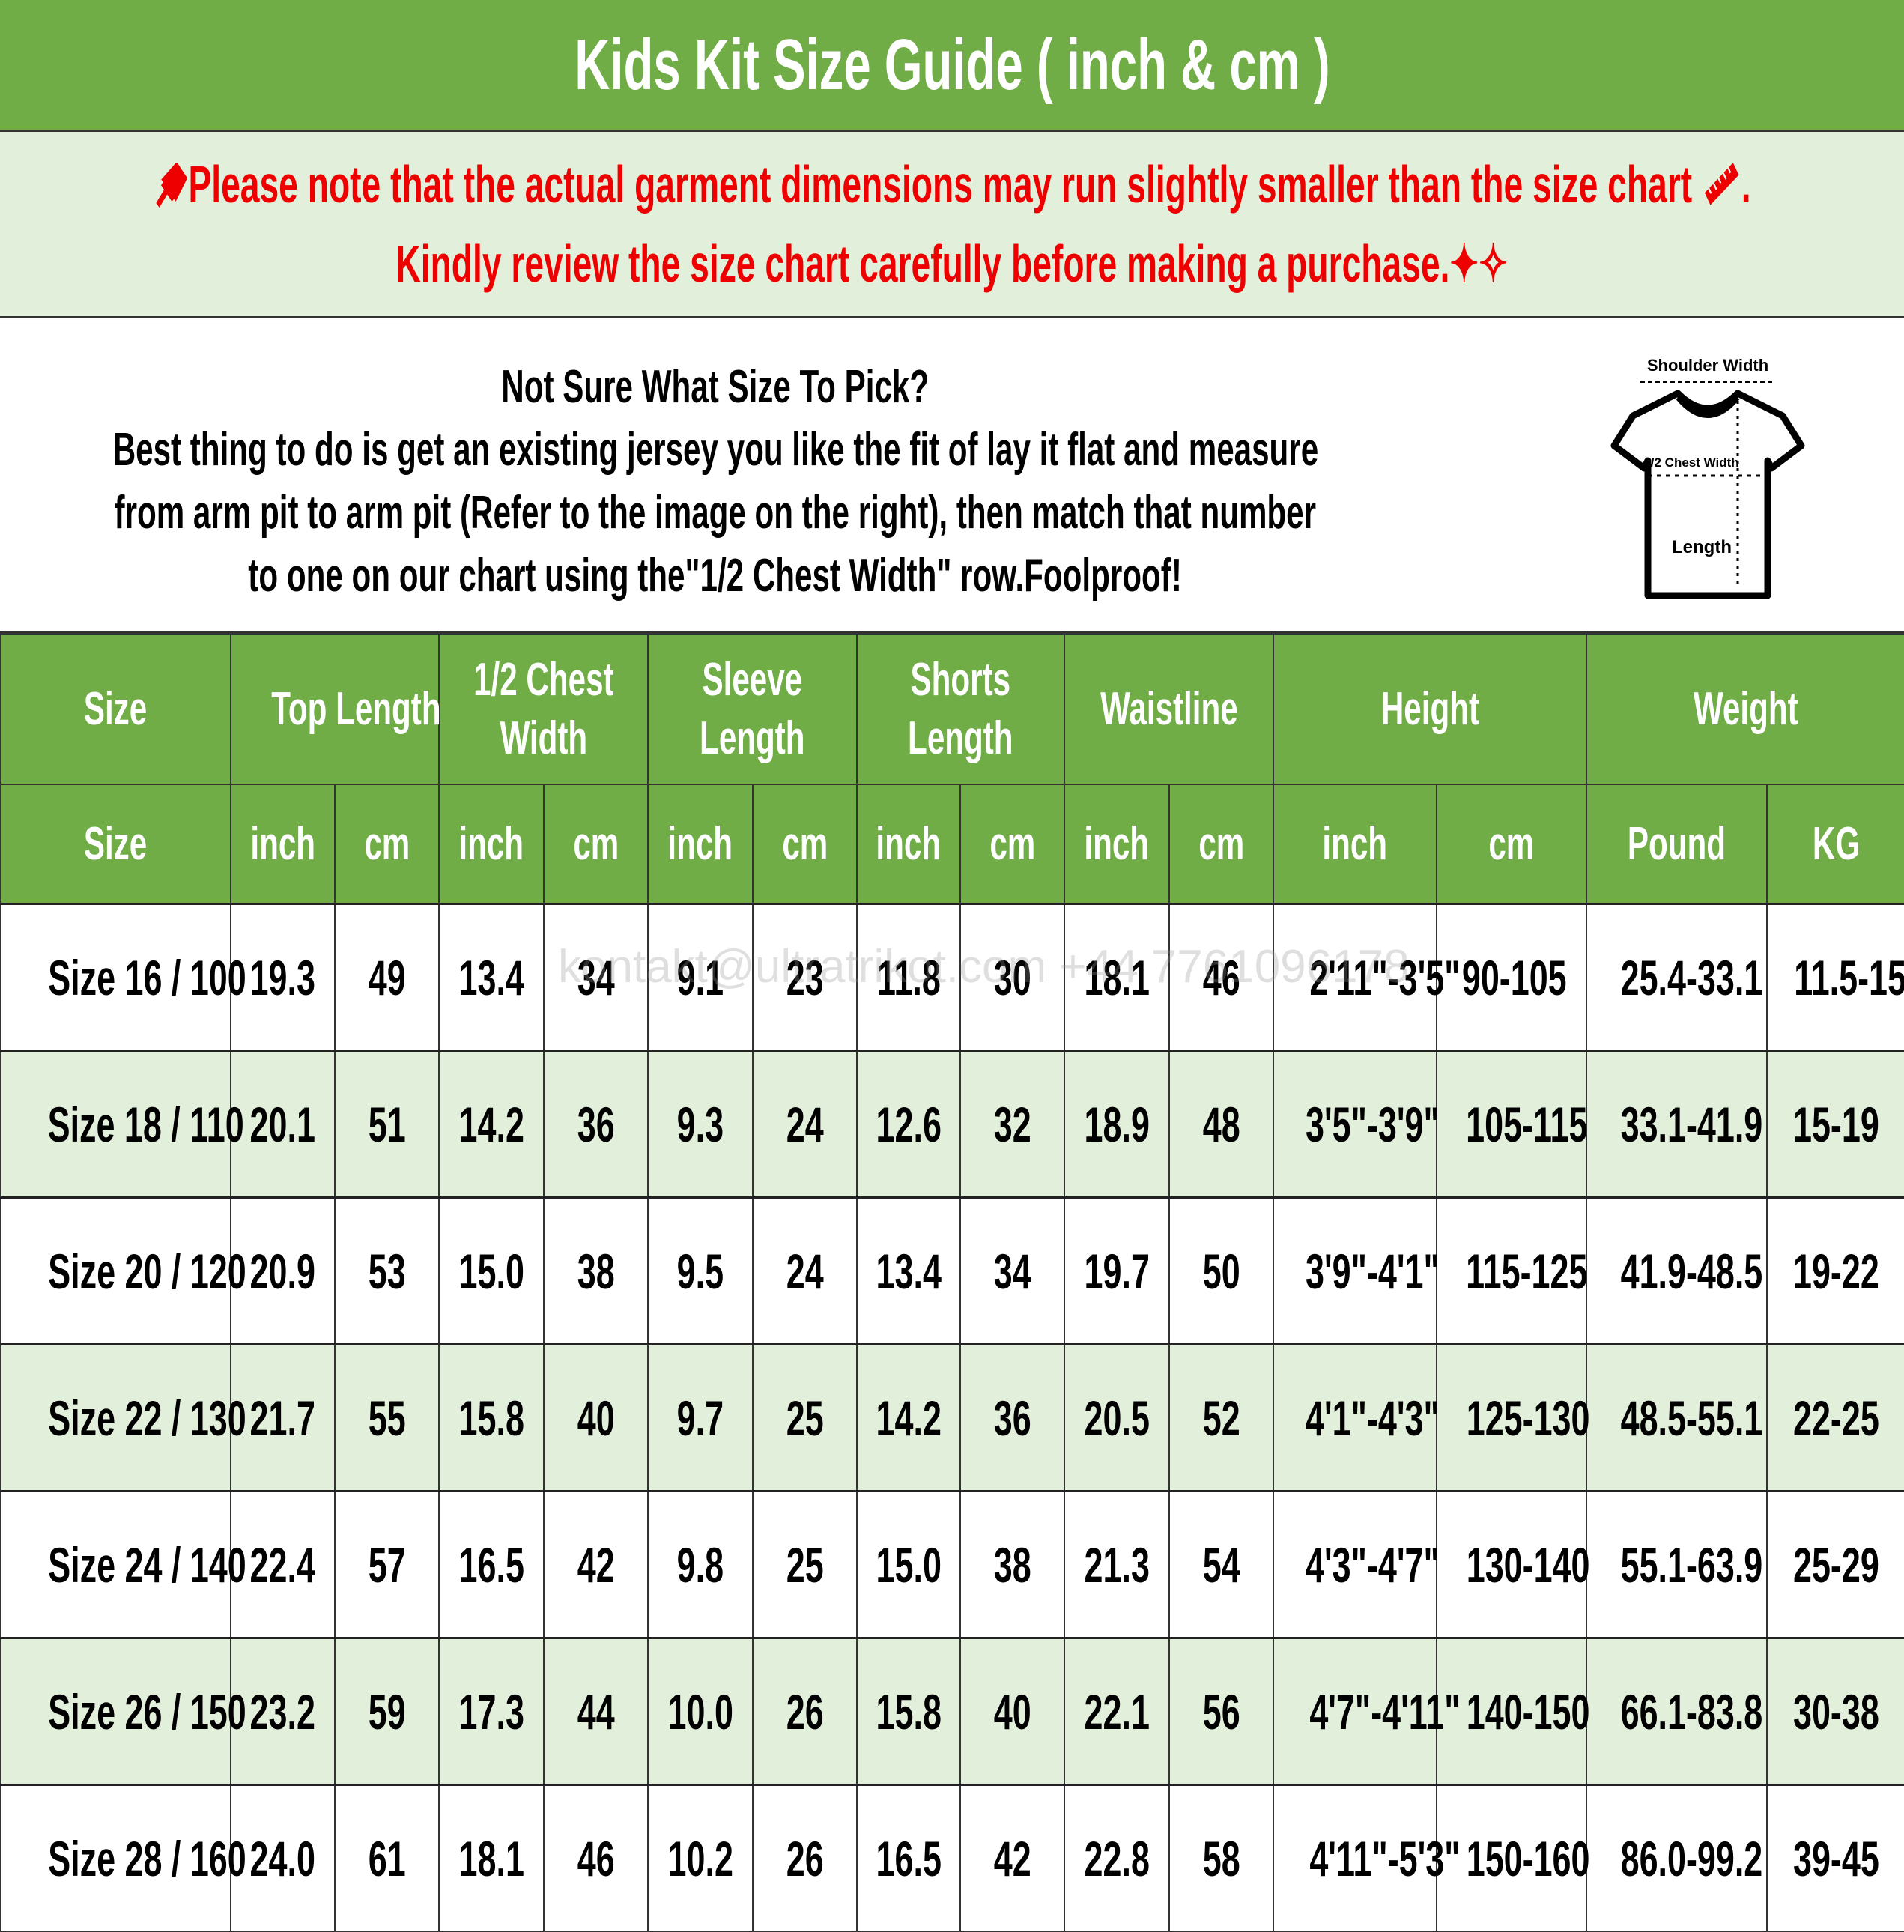 The height and width of the screenshot is (1932, 1904). I want to click on table-cell-text: 20.5, so click(1117, 1418).